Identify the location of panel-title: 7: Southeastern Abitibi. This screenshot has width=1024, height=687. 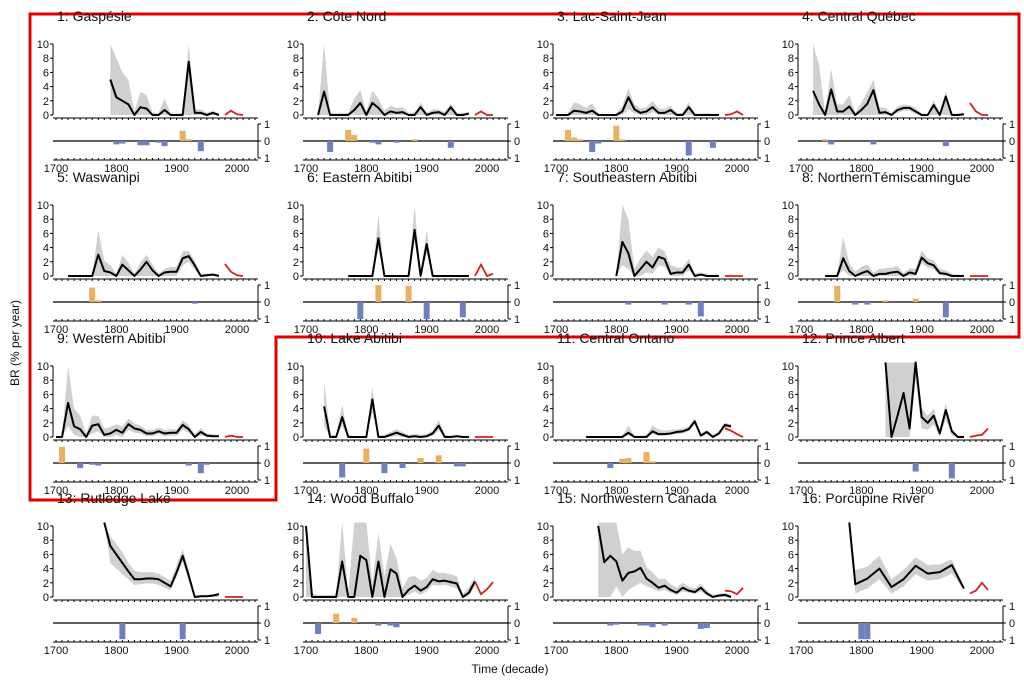
(627, 177).